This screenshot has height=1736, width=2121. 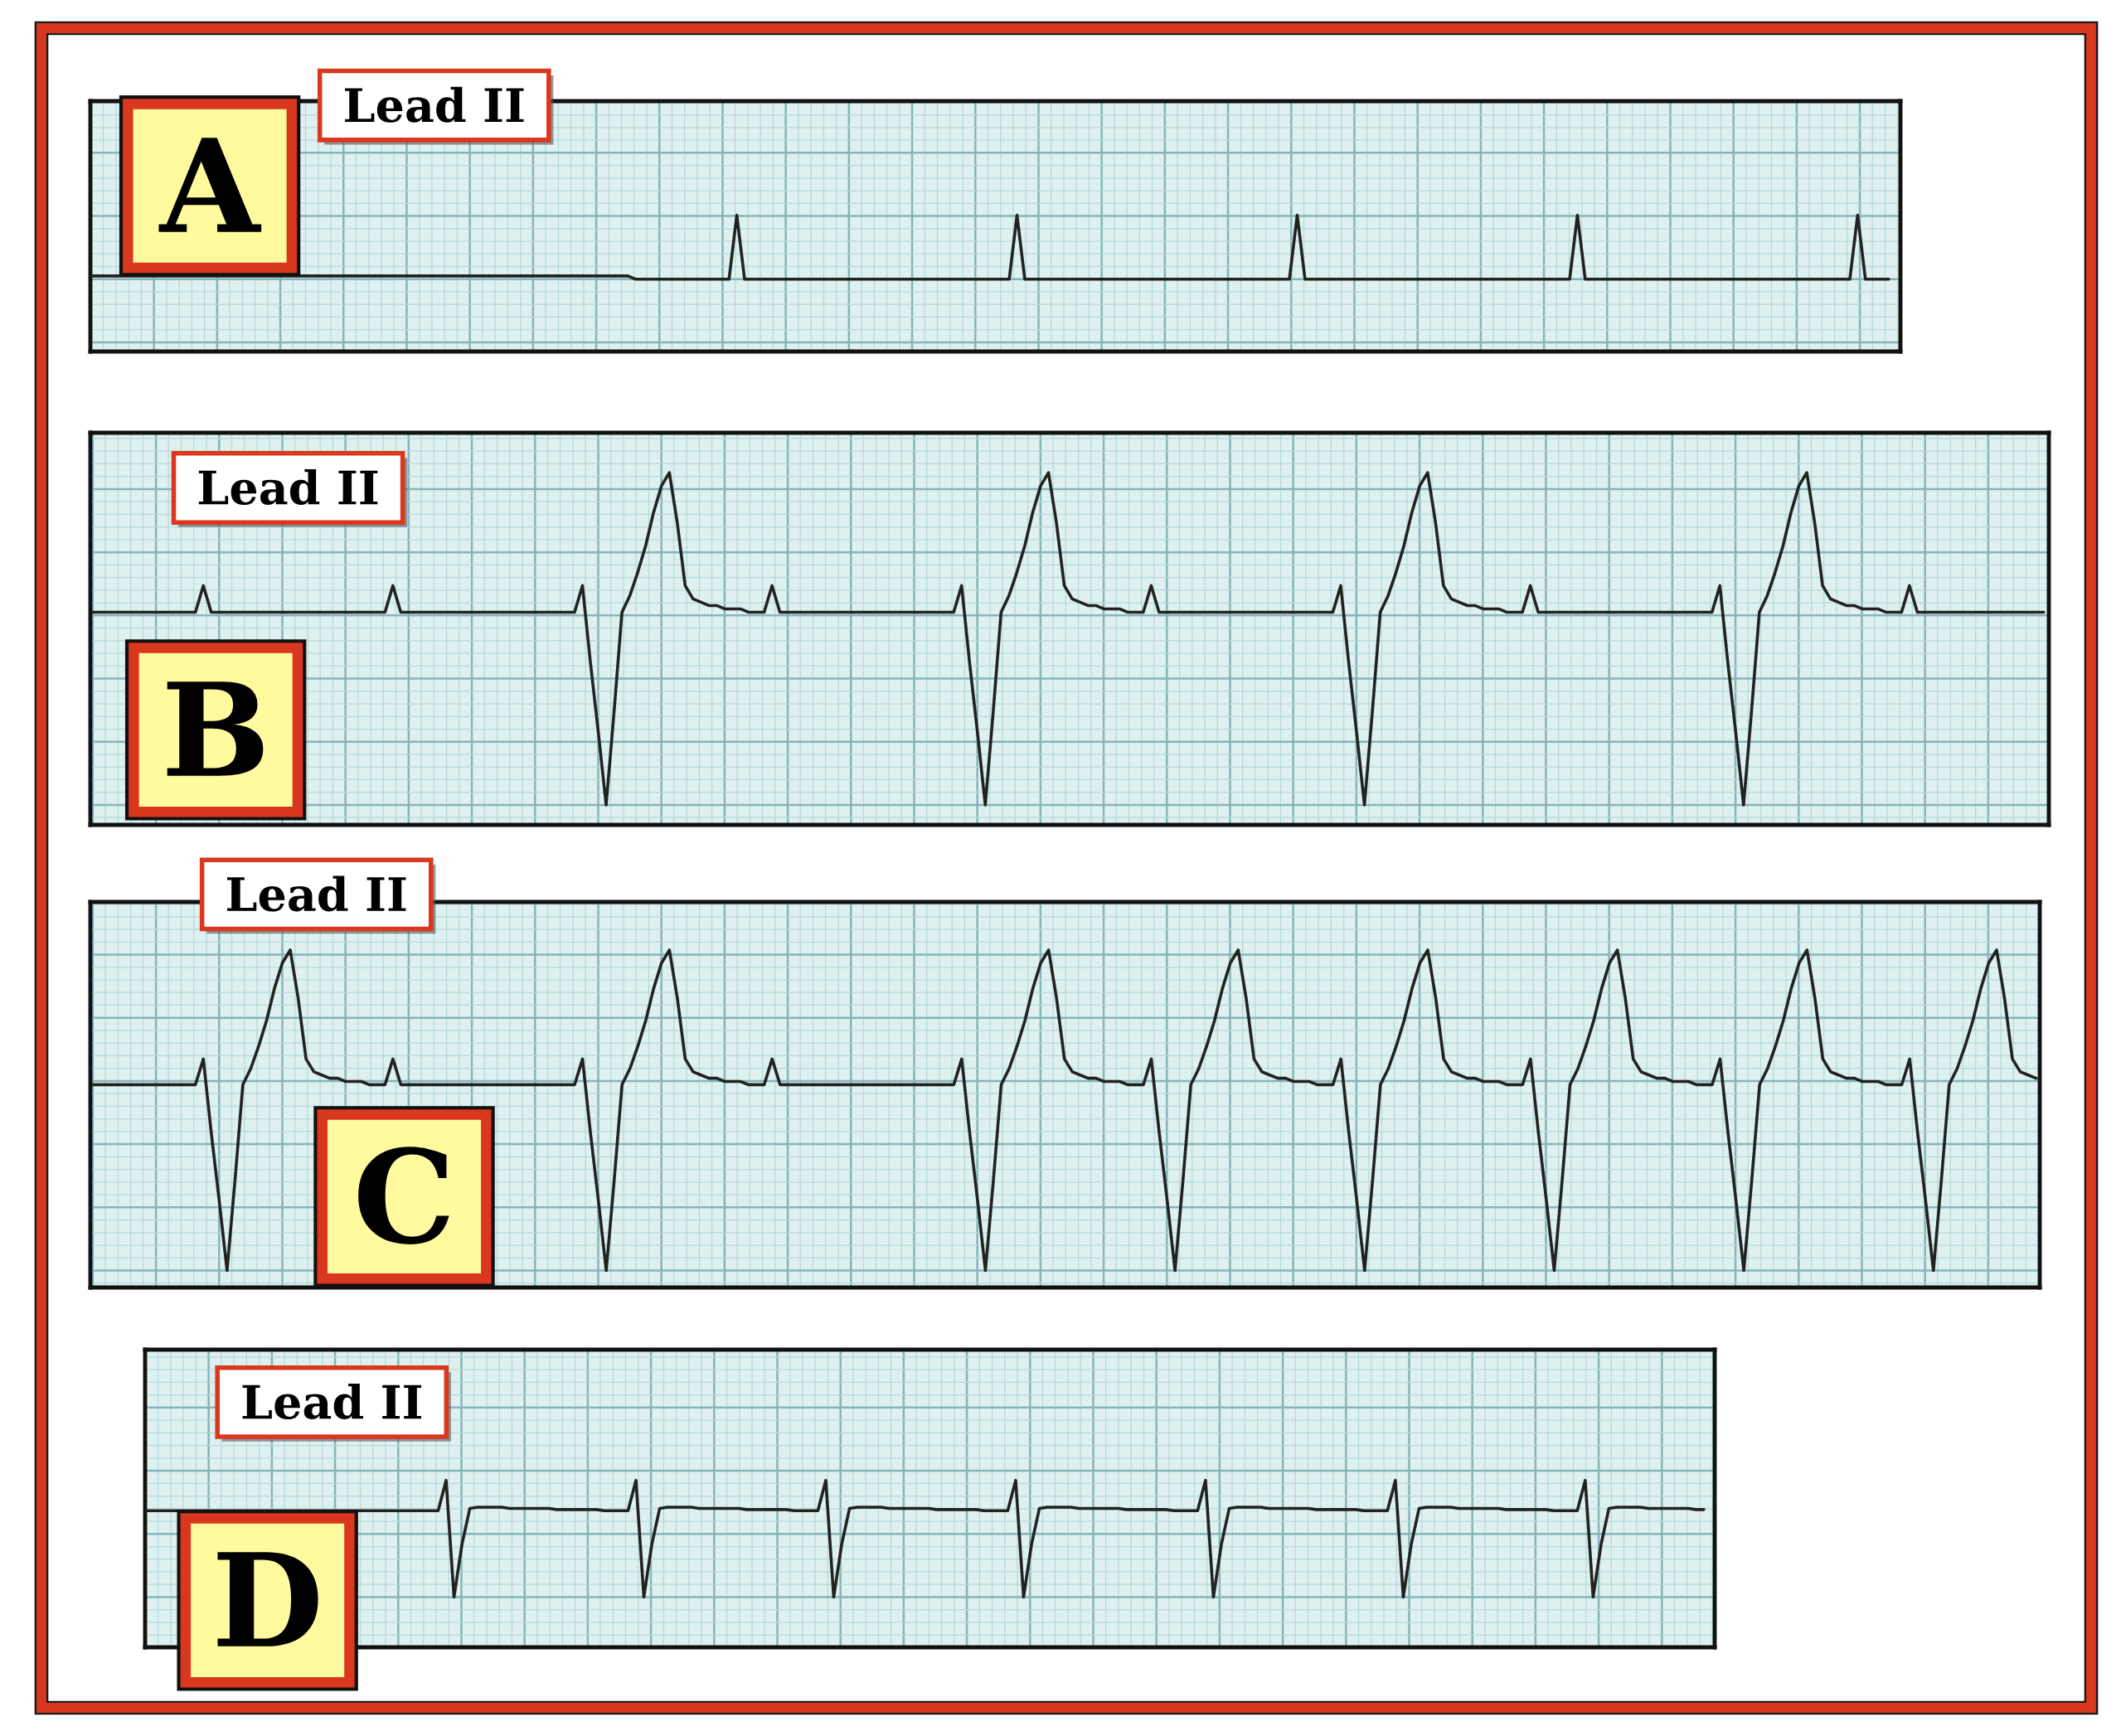 I want to click on annotation: D, so click(x=268, y=1599).